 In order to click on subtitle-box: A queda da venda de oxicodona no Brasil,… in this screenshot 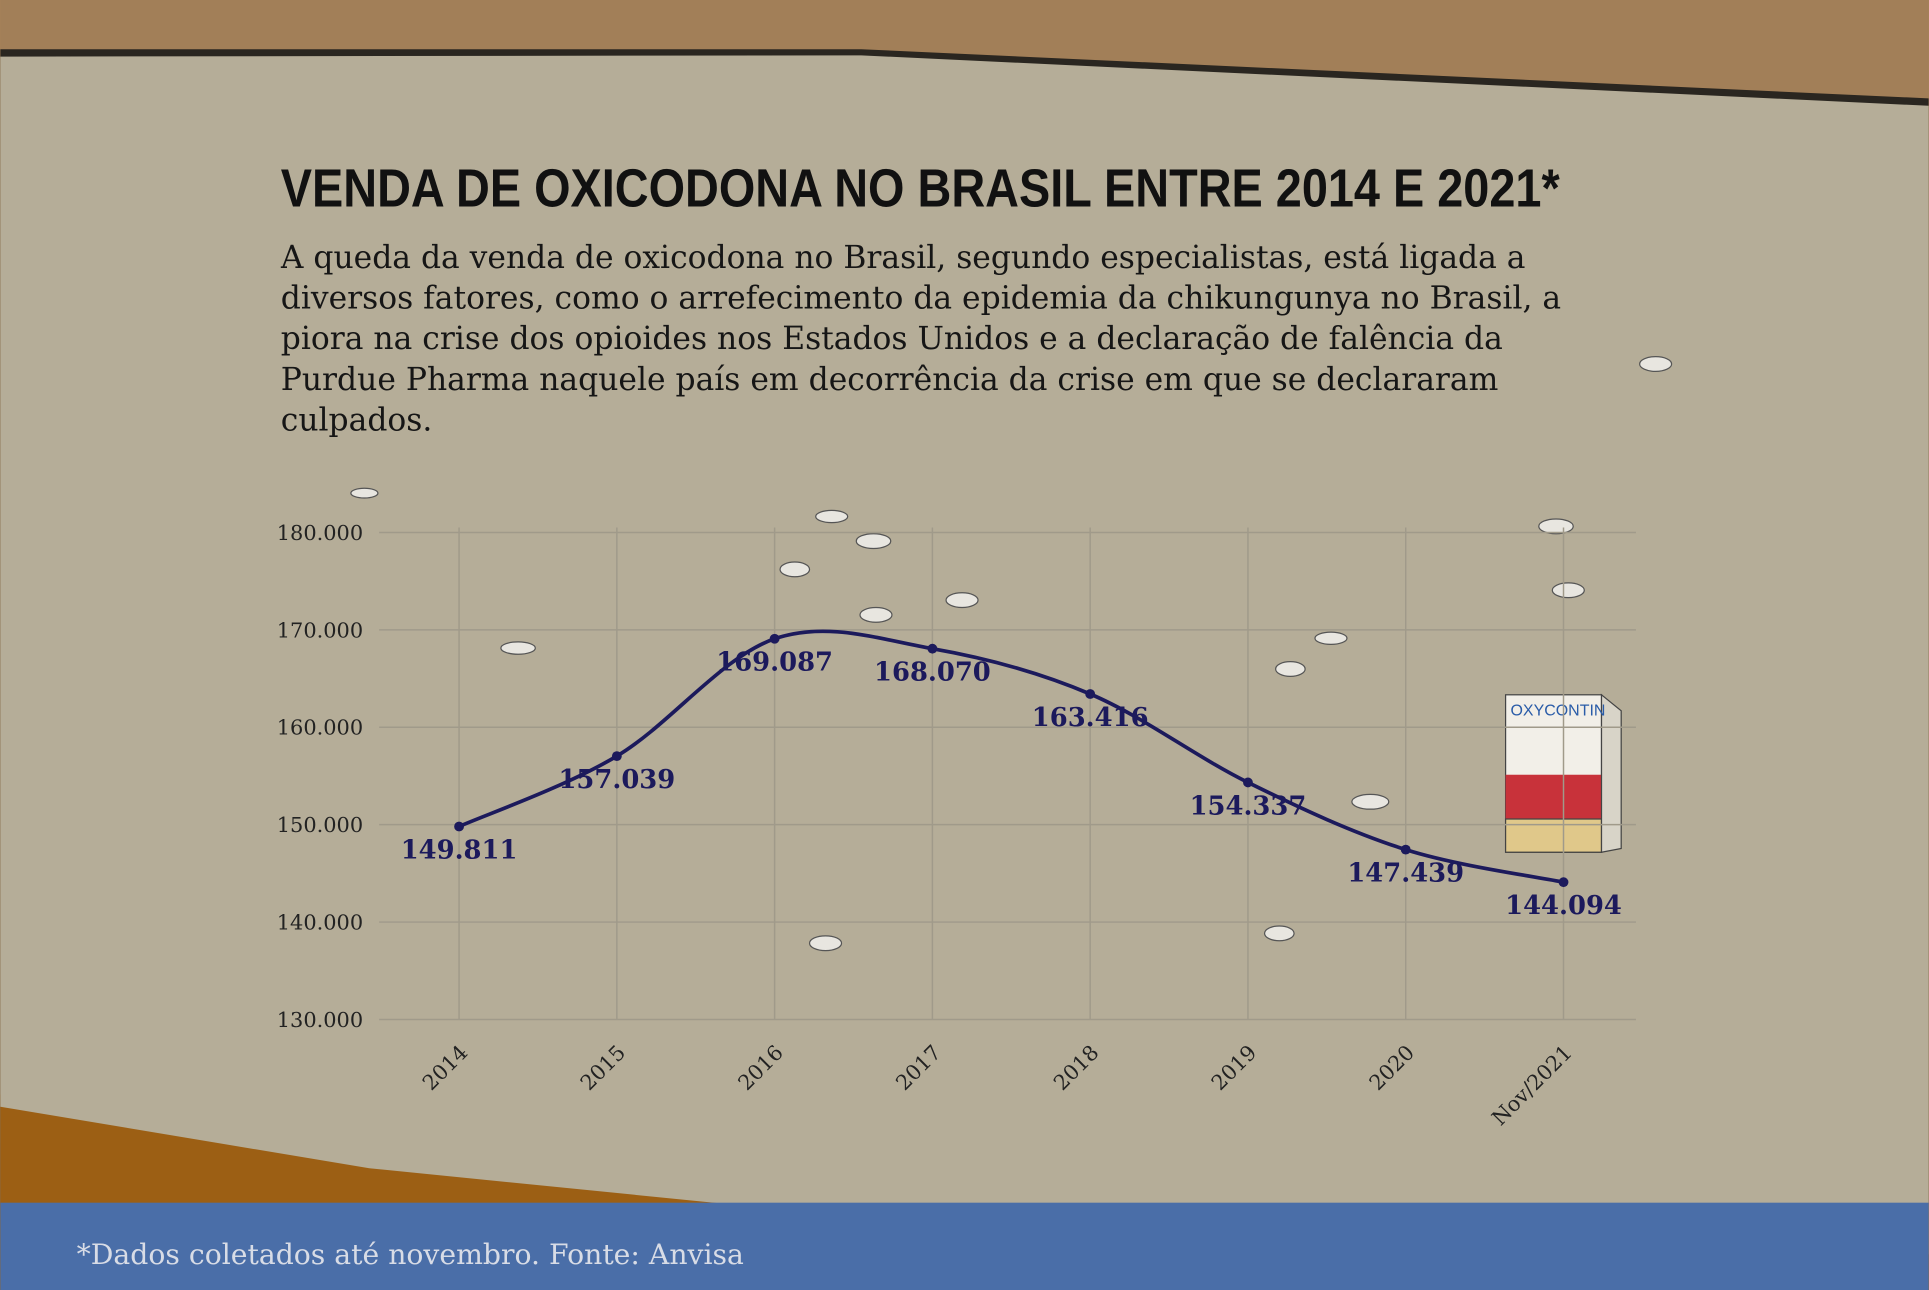, I will do `click(921, 339)`.